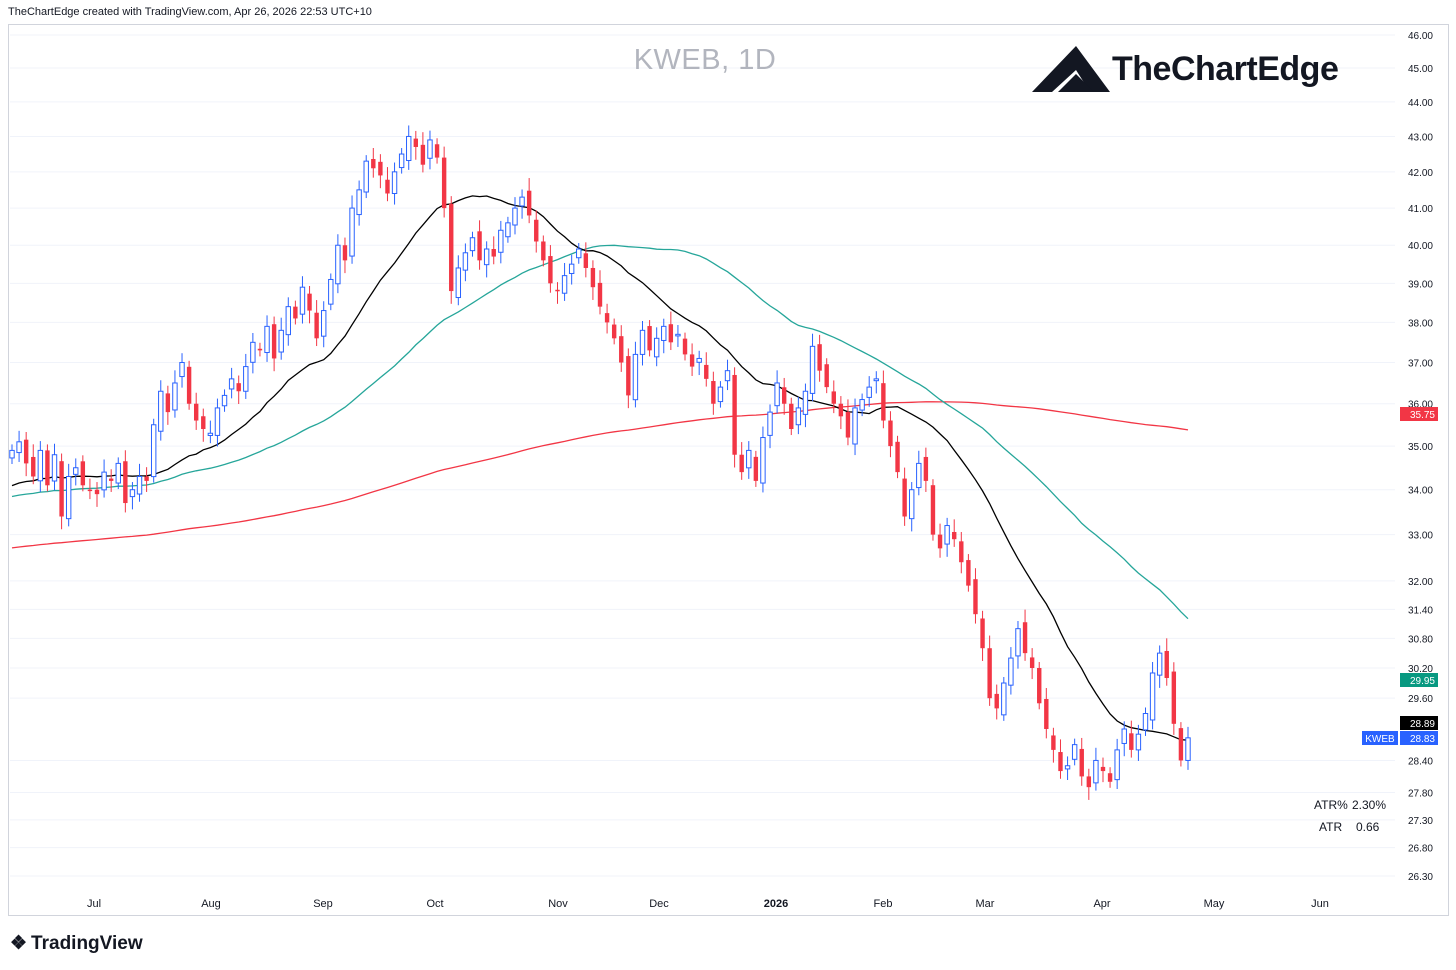 Image resolution: width=1456 pixels, height=970 pixels. I want to click on price-tick-label: 30.80, so click(1420, 639).